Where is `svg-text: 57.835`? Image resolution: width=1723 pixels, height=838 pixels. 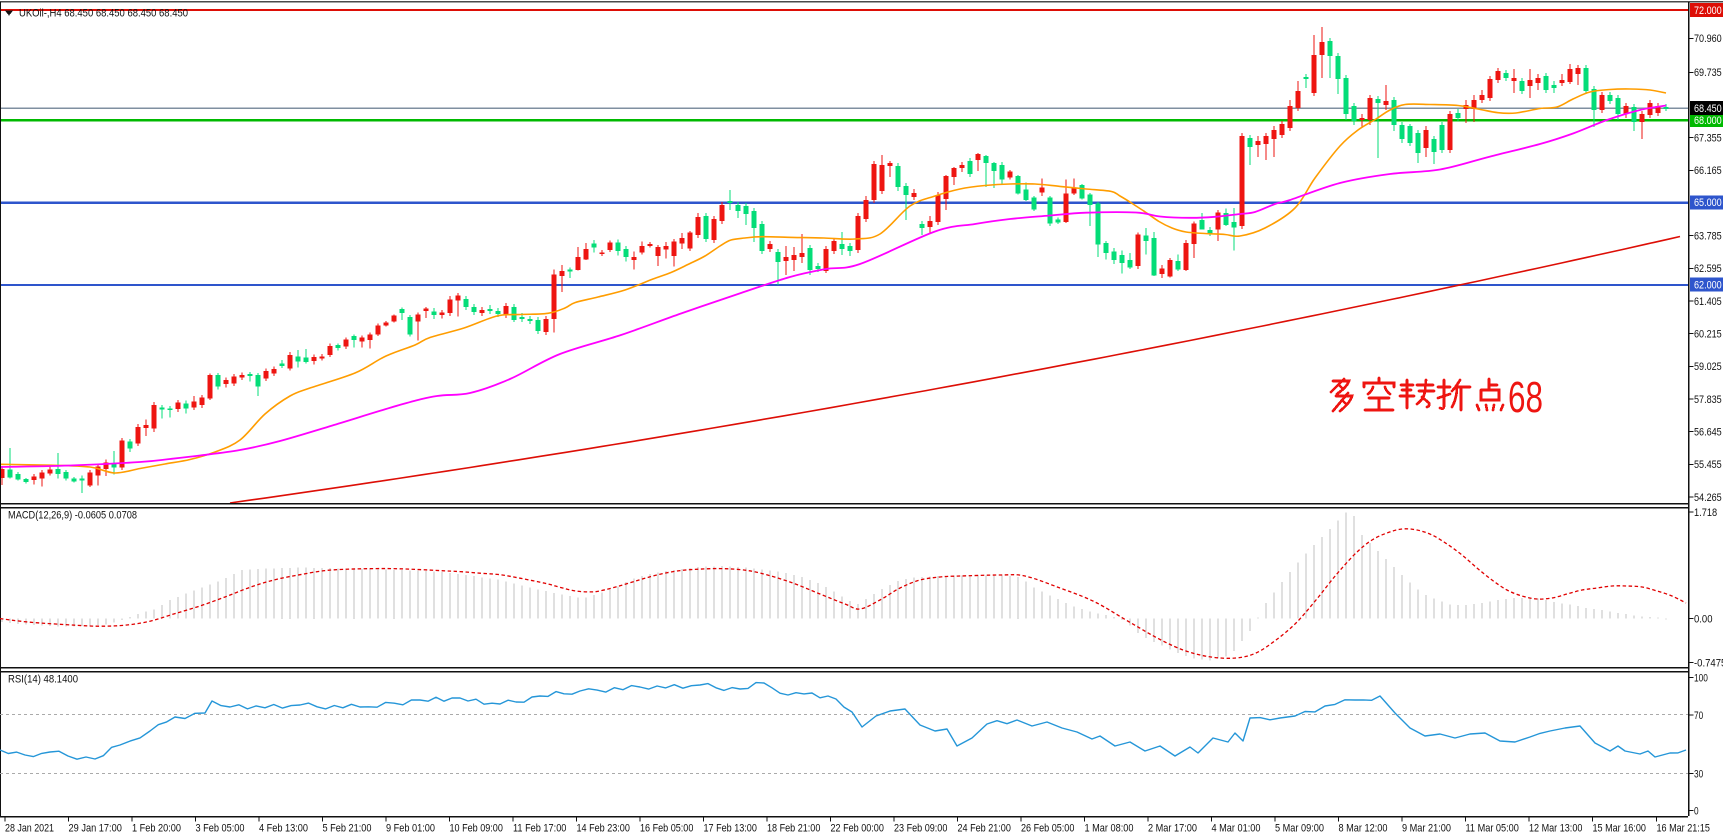 svg-text: 57.835 is located at coordinates (1708, 400).